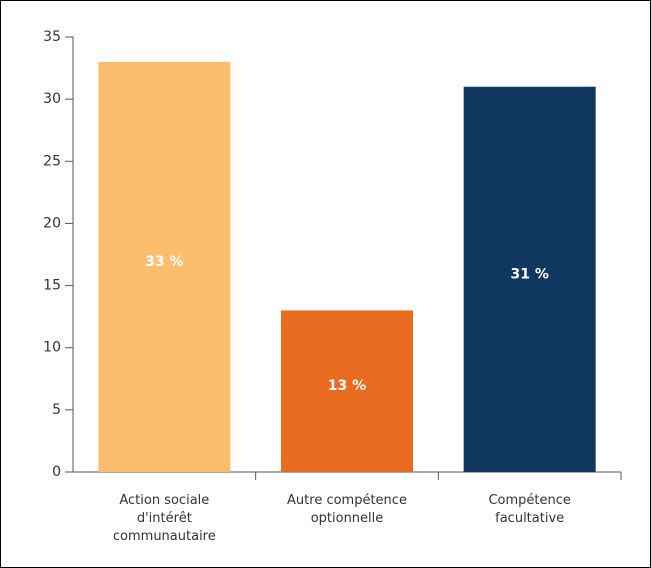 The width and height of the screenshot is (651, 568). I want to click on value-label: 31 %, so click(529, 274).